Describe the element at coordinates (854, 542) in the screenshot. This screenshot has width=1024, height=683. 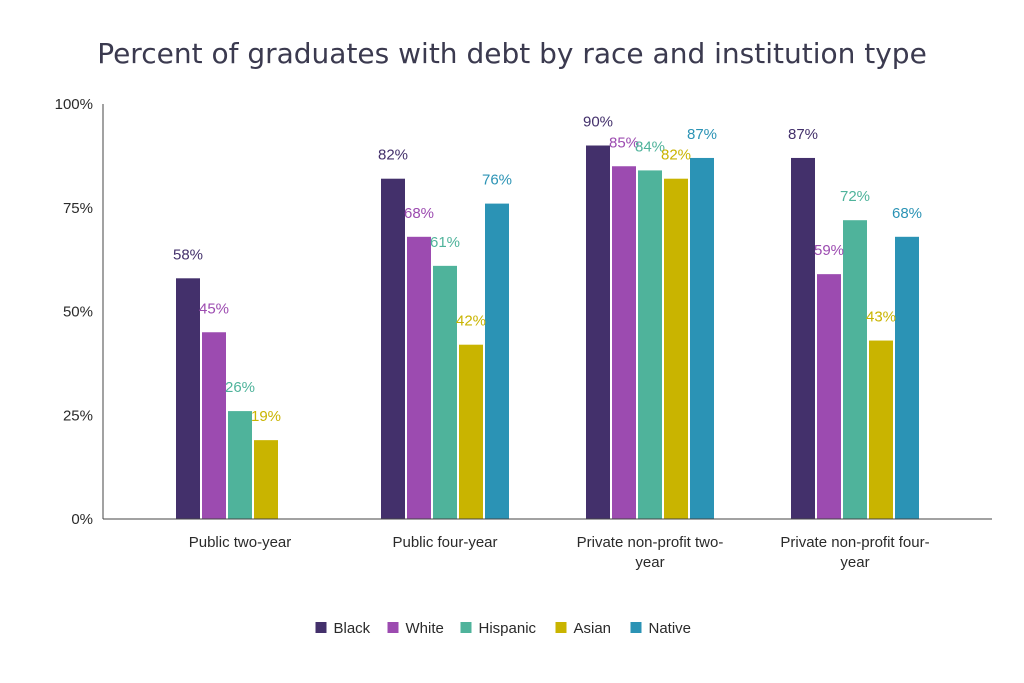
I see `x-tick-label-line: Private non-profit four-` at that location.